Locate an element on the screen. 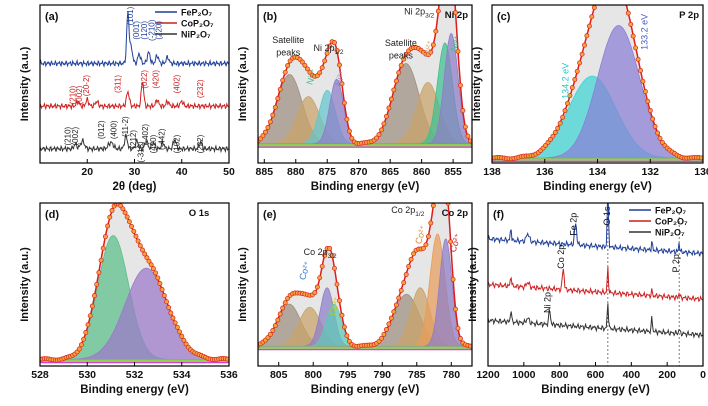 The image size is (708, 406). x-tick-label: 875 is located at coordinates (327, 172).